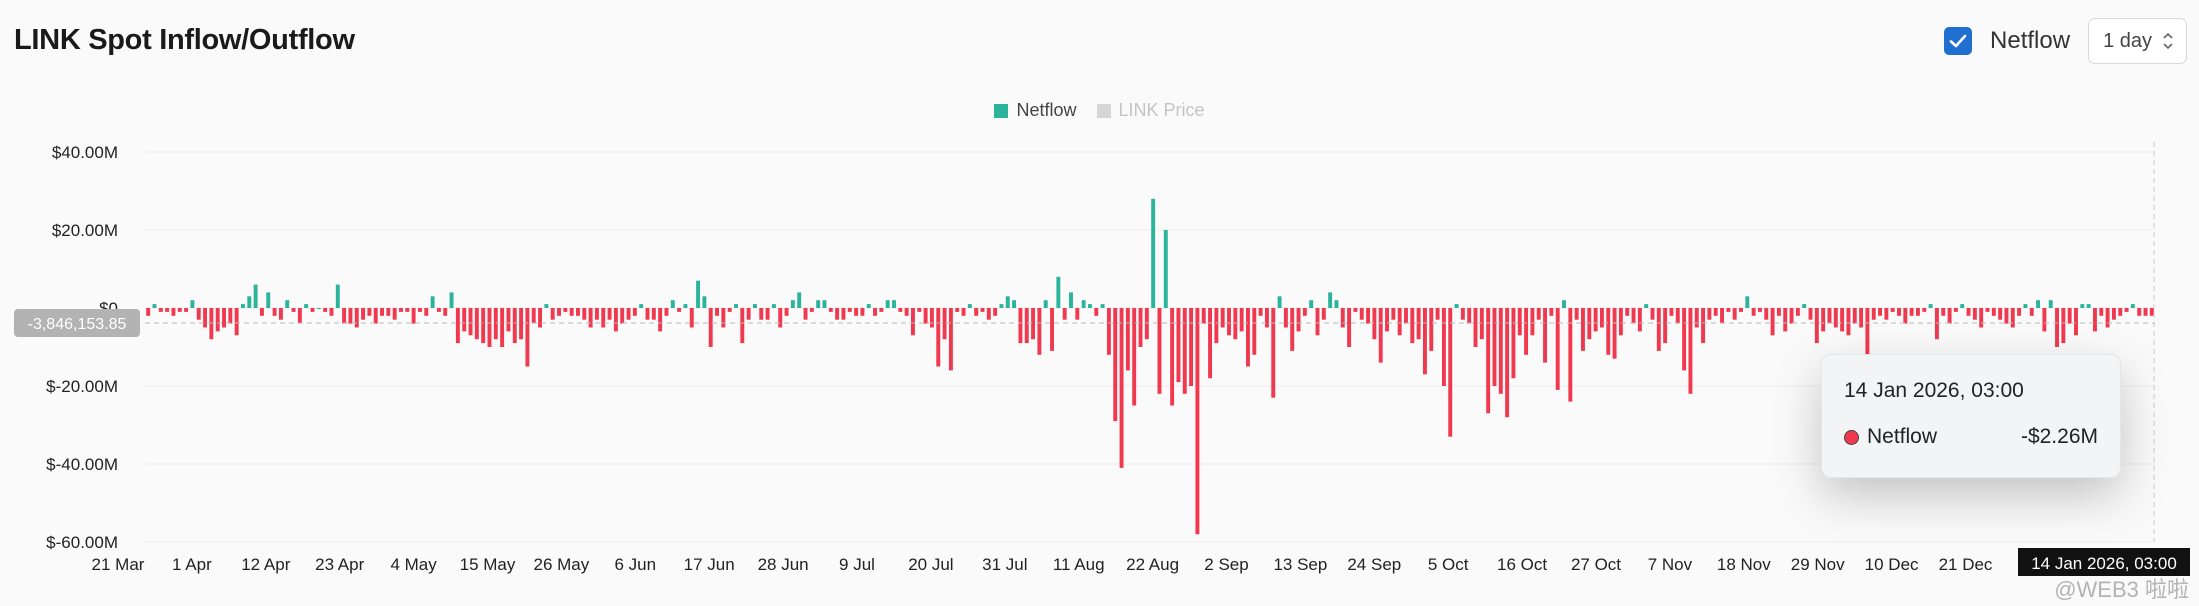  Describe the element at coordinates (1744, 564) in the screenshot. I see `x-tick-label: 18 Nov` at that location.